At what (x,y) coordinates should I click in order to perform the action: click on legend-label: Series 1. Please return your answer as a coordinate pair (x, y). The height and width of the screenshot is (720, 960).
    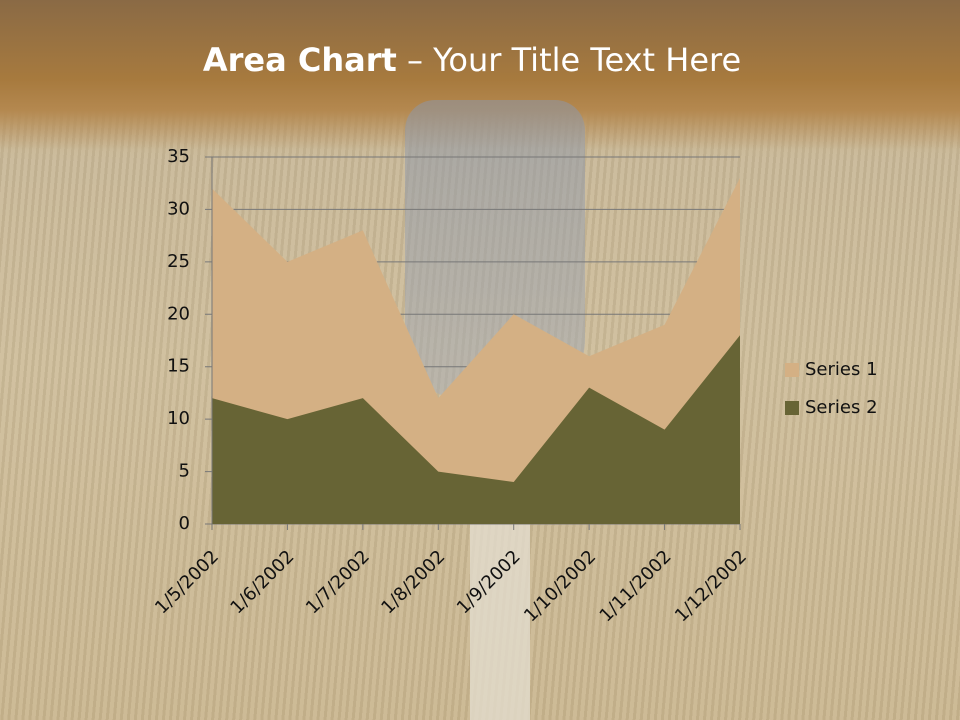
    Looking at the image, I should click on (841, 369).